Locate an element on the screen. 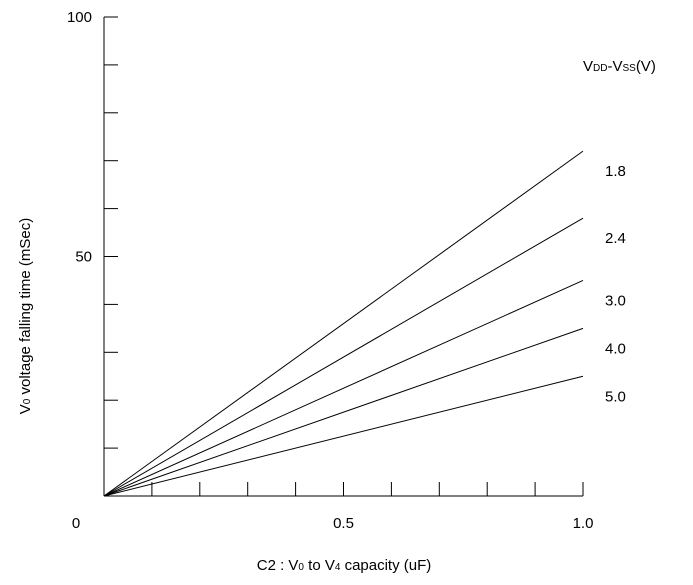 The image size is (693, 585). series-label: 1.8 is located at coordinates (615, 171).